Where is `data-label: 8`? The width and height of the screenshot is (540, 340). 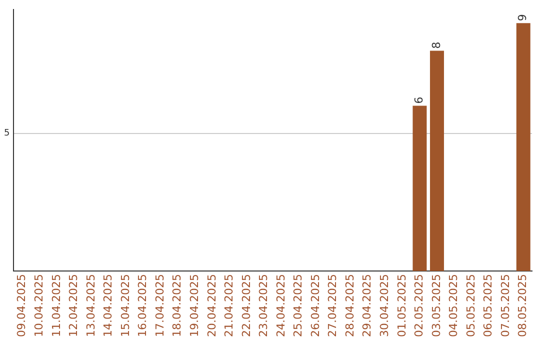
data-label: 8 is located at coordinates (436, 45).